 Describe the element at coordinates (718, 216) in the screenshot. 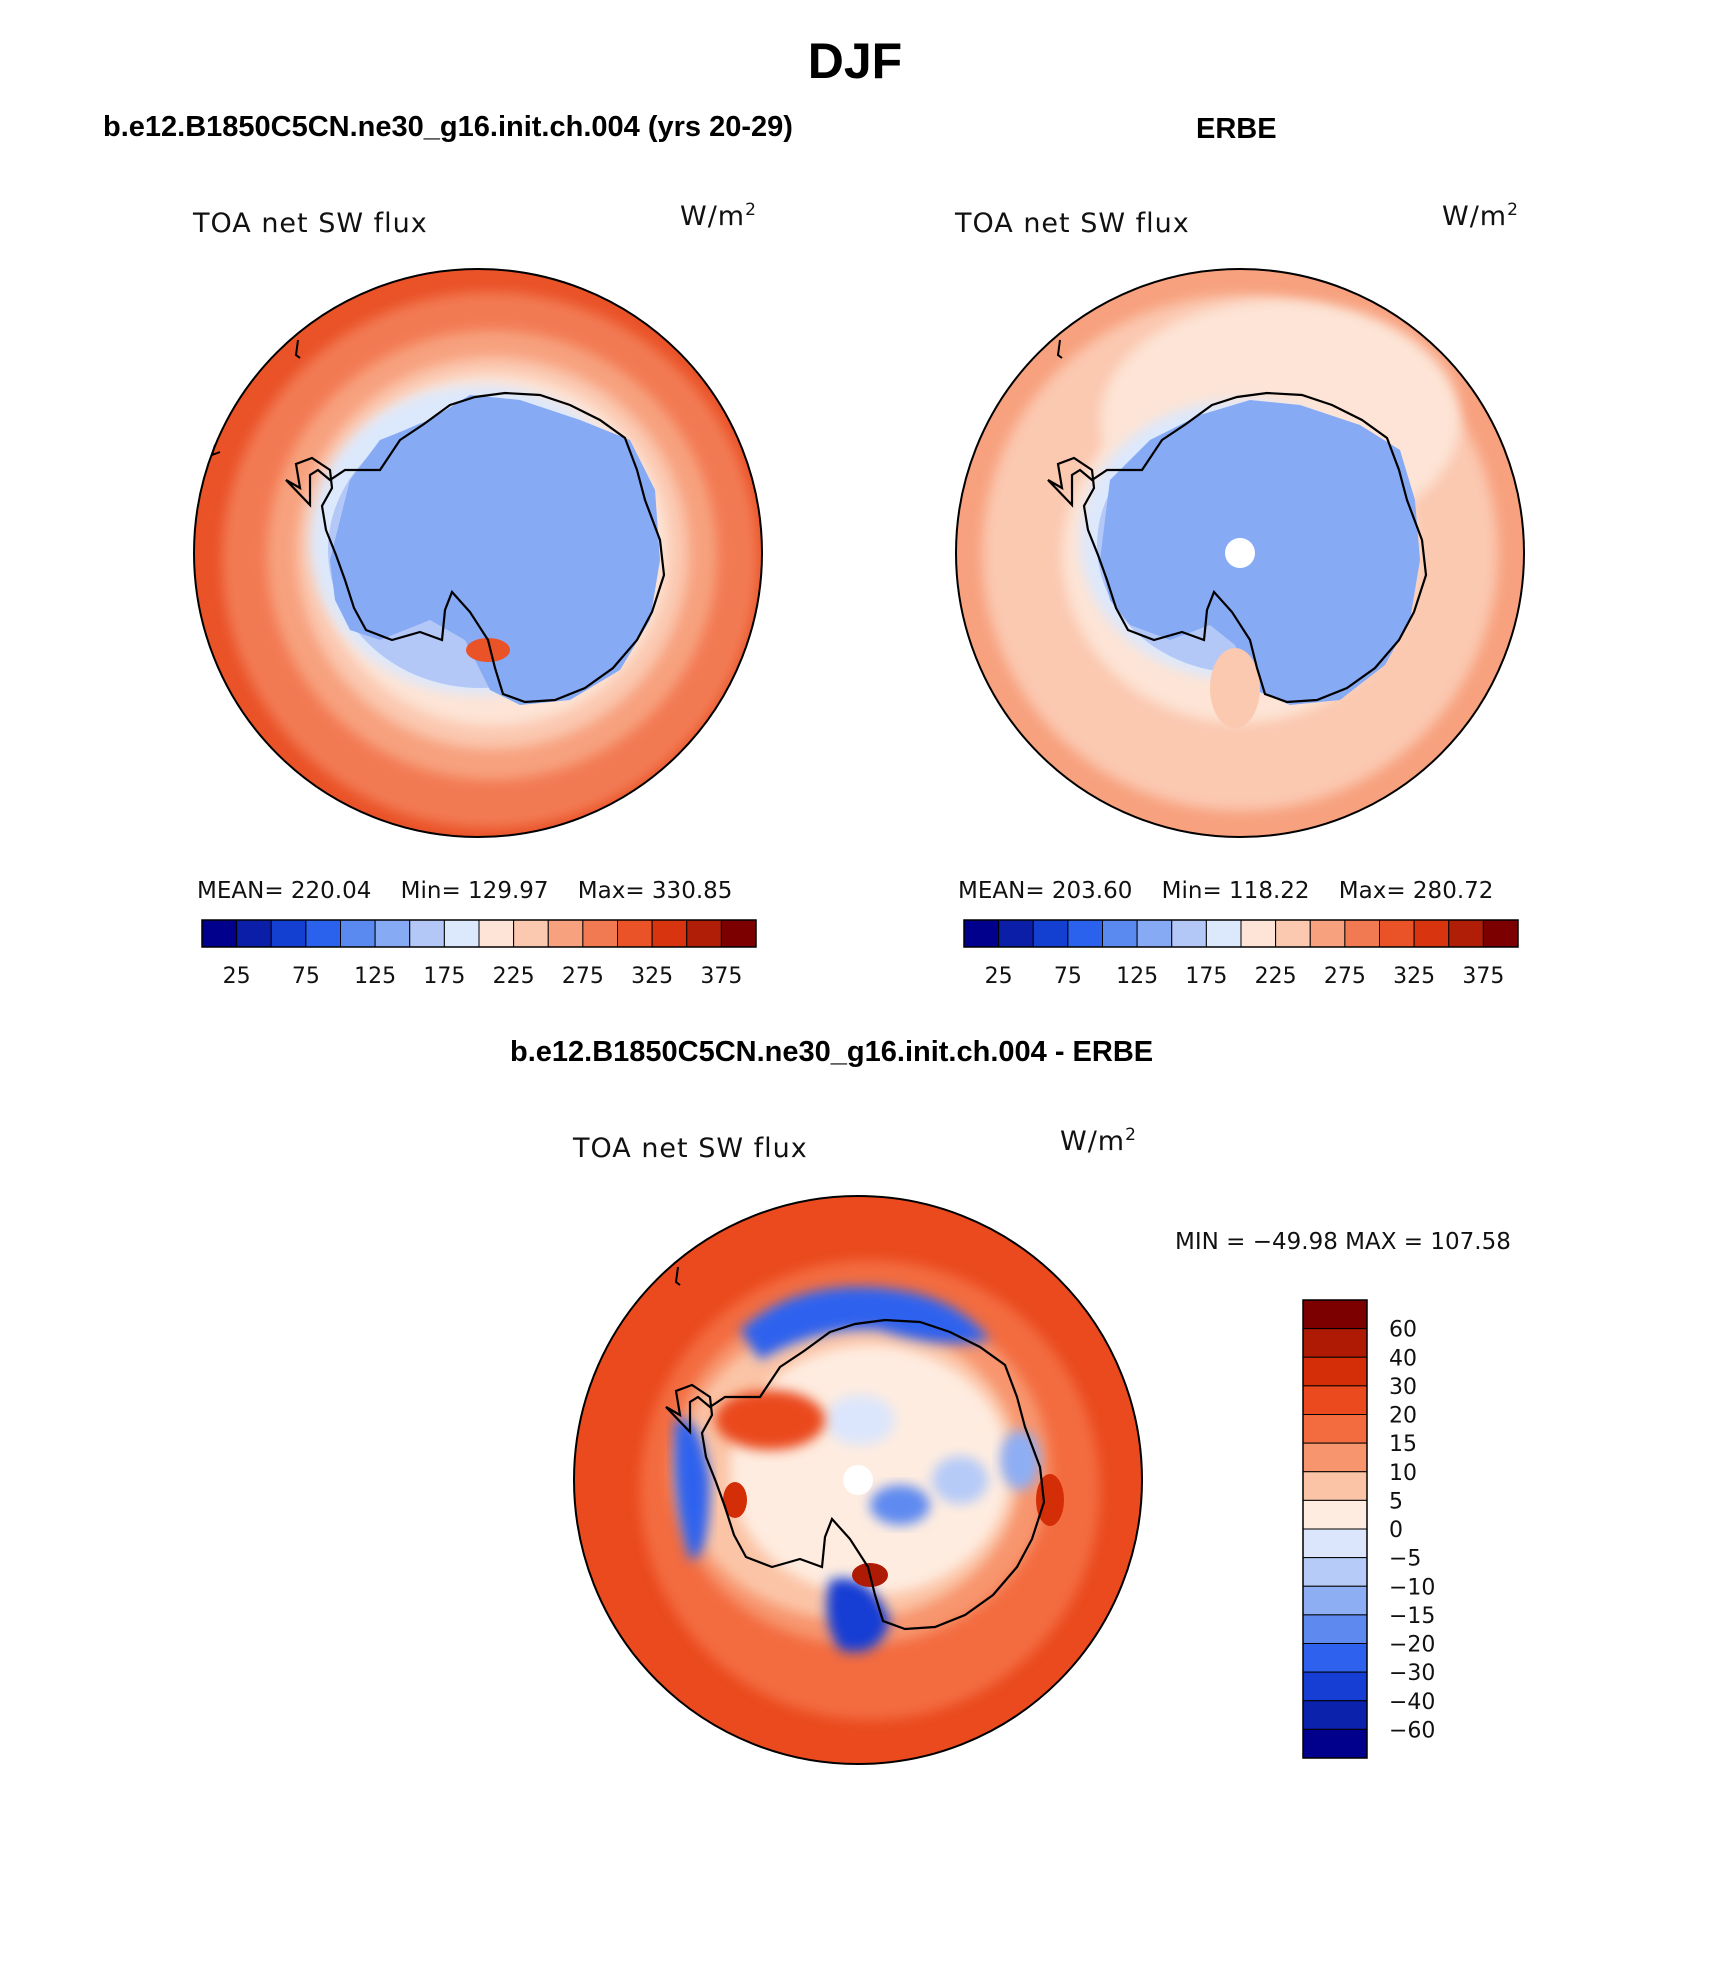

I see `model-units-label: W/m2` at that location.